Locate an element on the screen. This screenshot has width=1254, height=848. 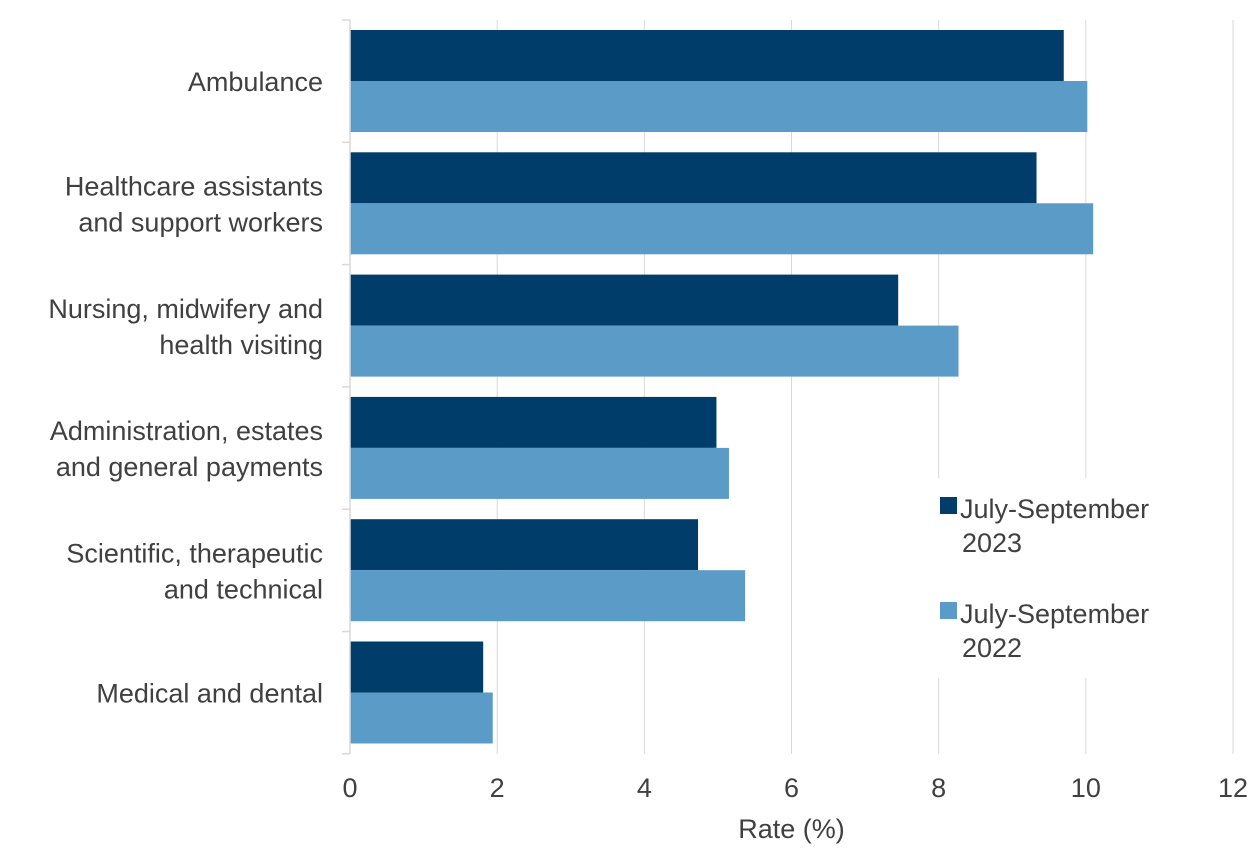
category-label: and technical is located at coordinates (243, 589).